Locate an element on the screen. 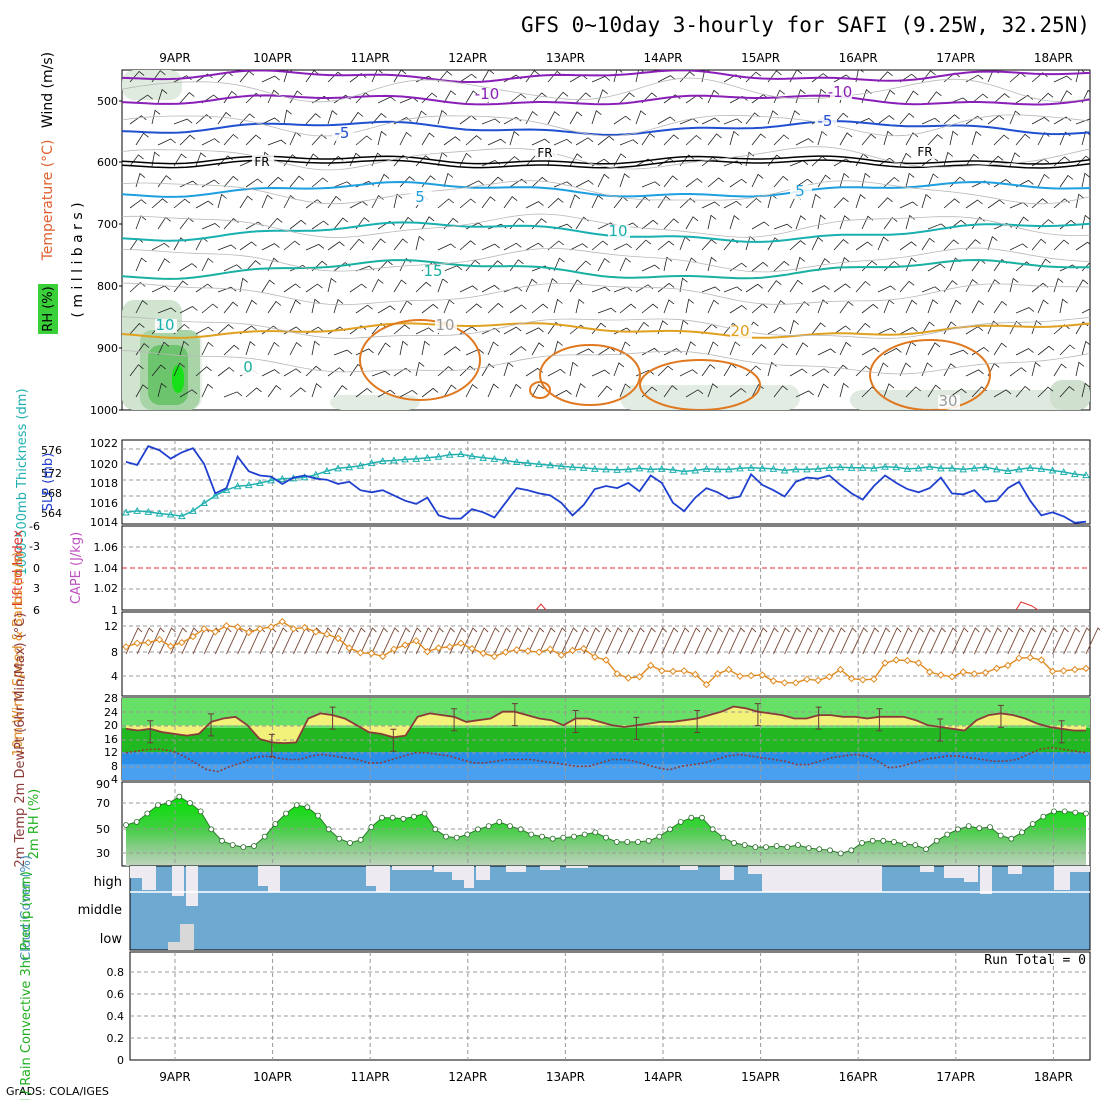  top-day-label: 14APR is located at coordinates (662, 58).